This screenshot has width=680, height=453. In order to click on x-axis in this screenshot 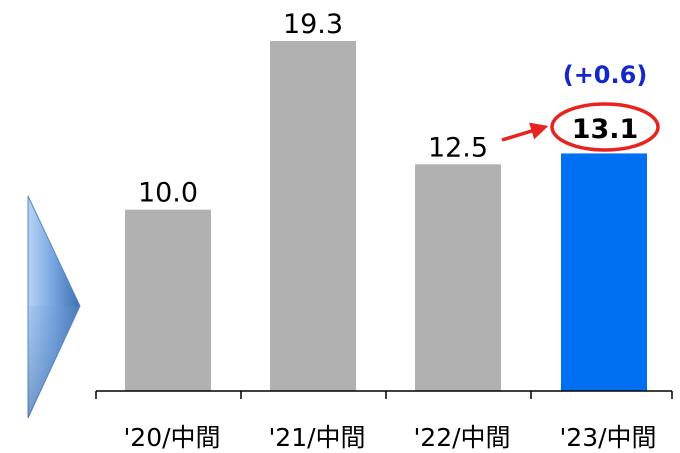, I will do `click(384, 394)`.